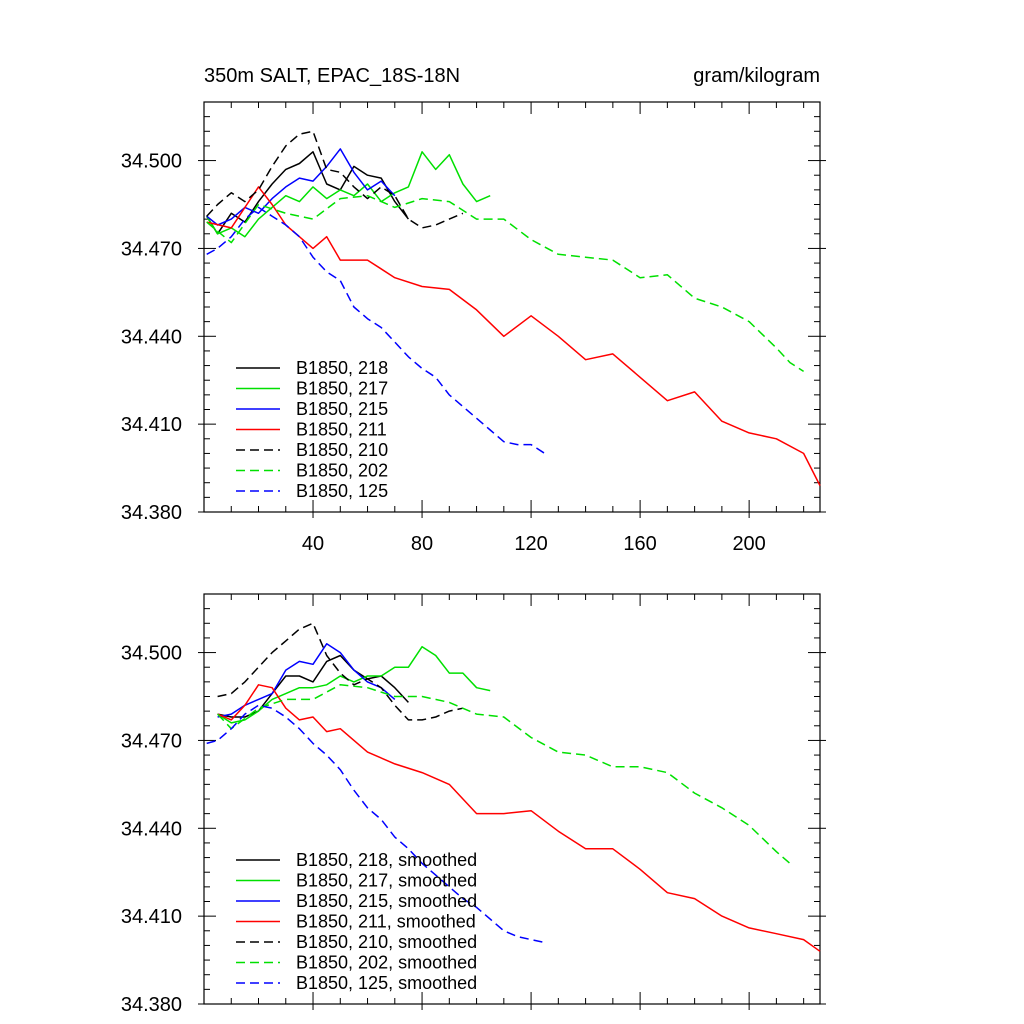 The width and height of the screenshot is (1024, 1024). What do you see at coordinates (386, 860) in the screenshot?
I see `legend-label: B1850, 218, smoothed` at bounding box center [386, 860].